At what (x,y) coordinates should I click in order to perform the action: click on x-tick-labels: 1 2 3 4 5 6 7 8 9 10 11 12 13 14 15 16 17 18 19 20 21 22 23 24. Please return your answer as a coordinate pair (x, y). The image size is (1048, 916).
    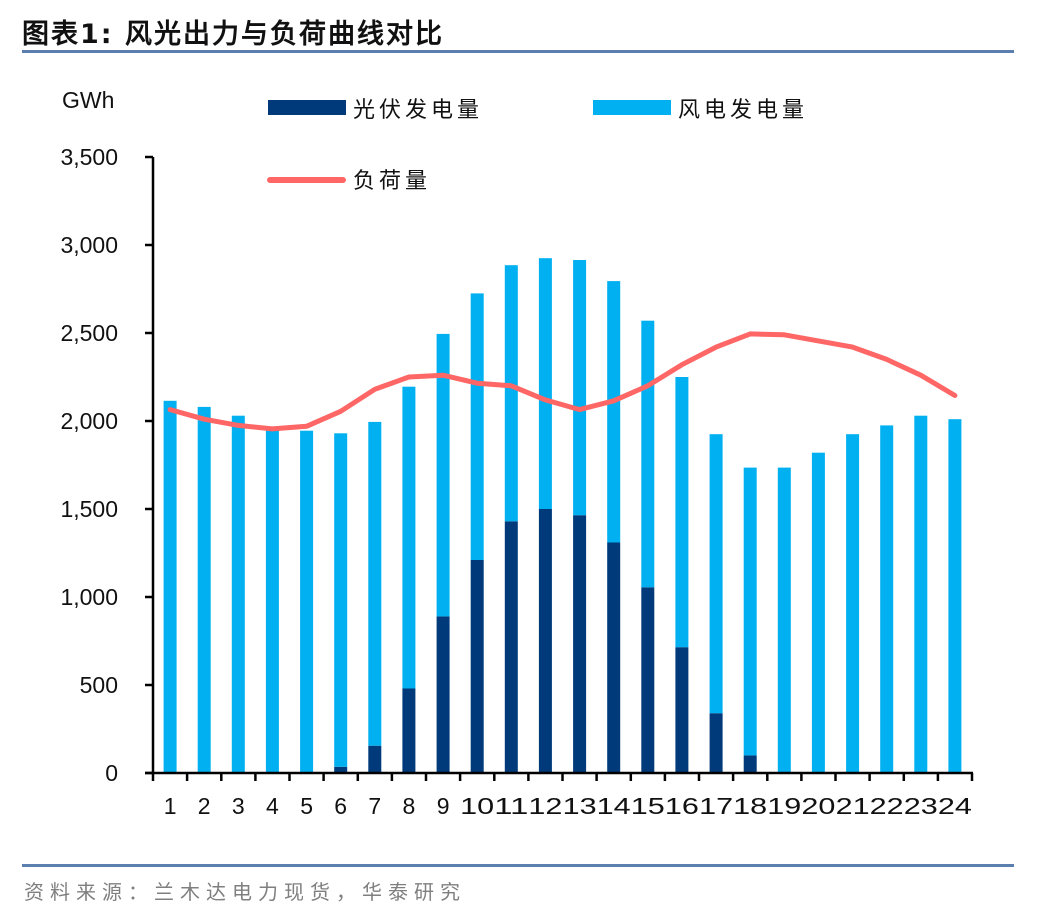
    Looking at the image, I should click on (568, 806).